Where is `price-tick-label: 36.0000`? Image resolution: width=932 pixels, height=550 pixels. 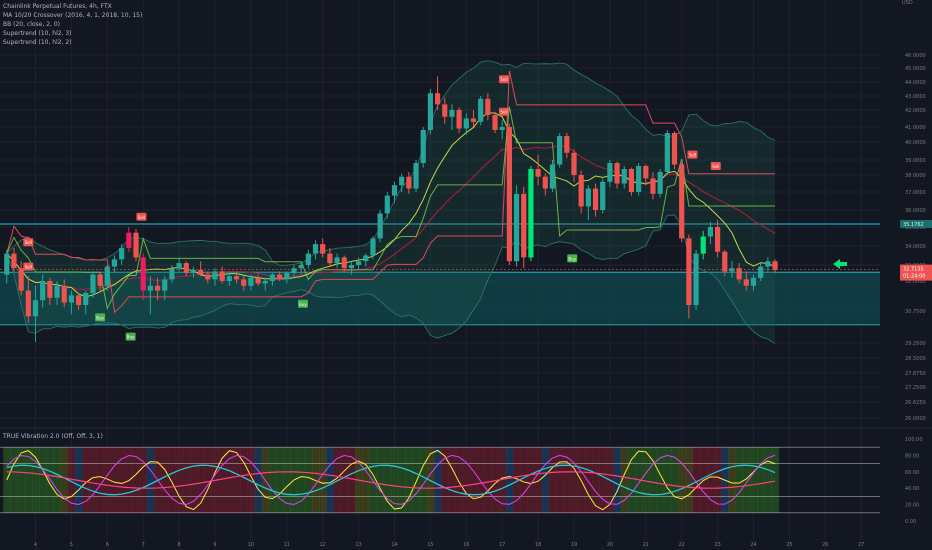
price-tick-label: 36.0000 is located at coordinates (915, 211).